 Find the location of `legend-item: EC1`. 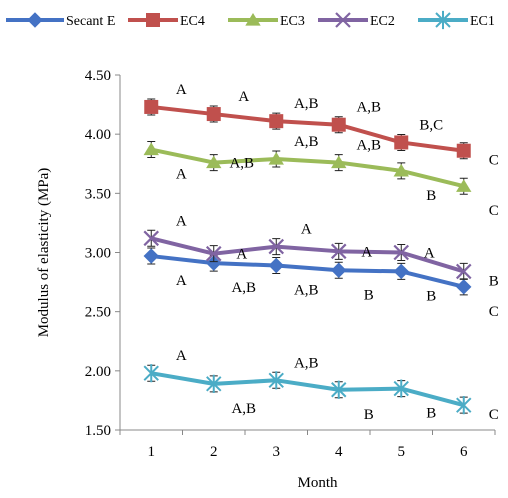

legend-item: EC1 is located at coordinates (456, 20).